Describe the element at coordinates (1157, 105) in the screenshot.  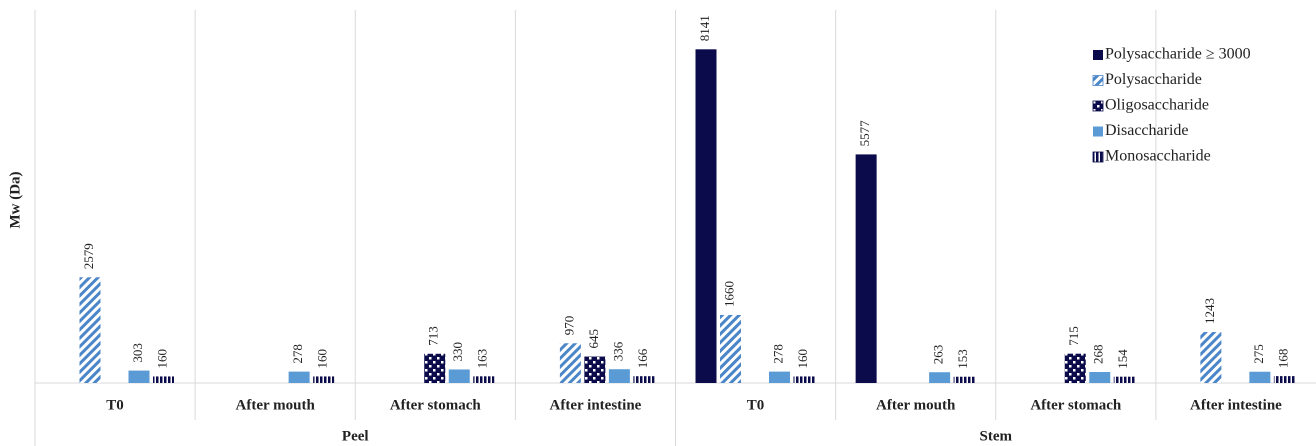
I see `legend-label: Oligosaccharide` at that location.